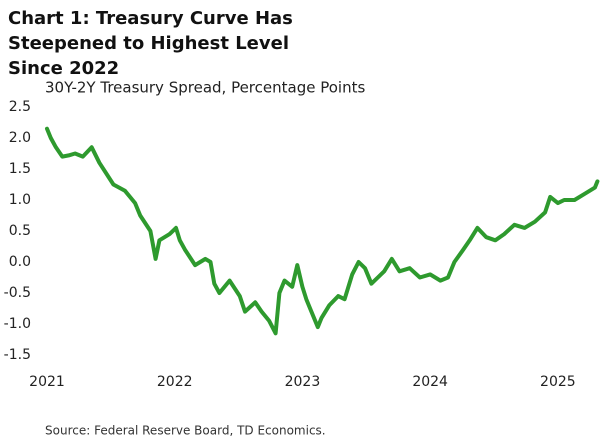  I want to click on x-tick-label: 2025, so click(558, 382).